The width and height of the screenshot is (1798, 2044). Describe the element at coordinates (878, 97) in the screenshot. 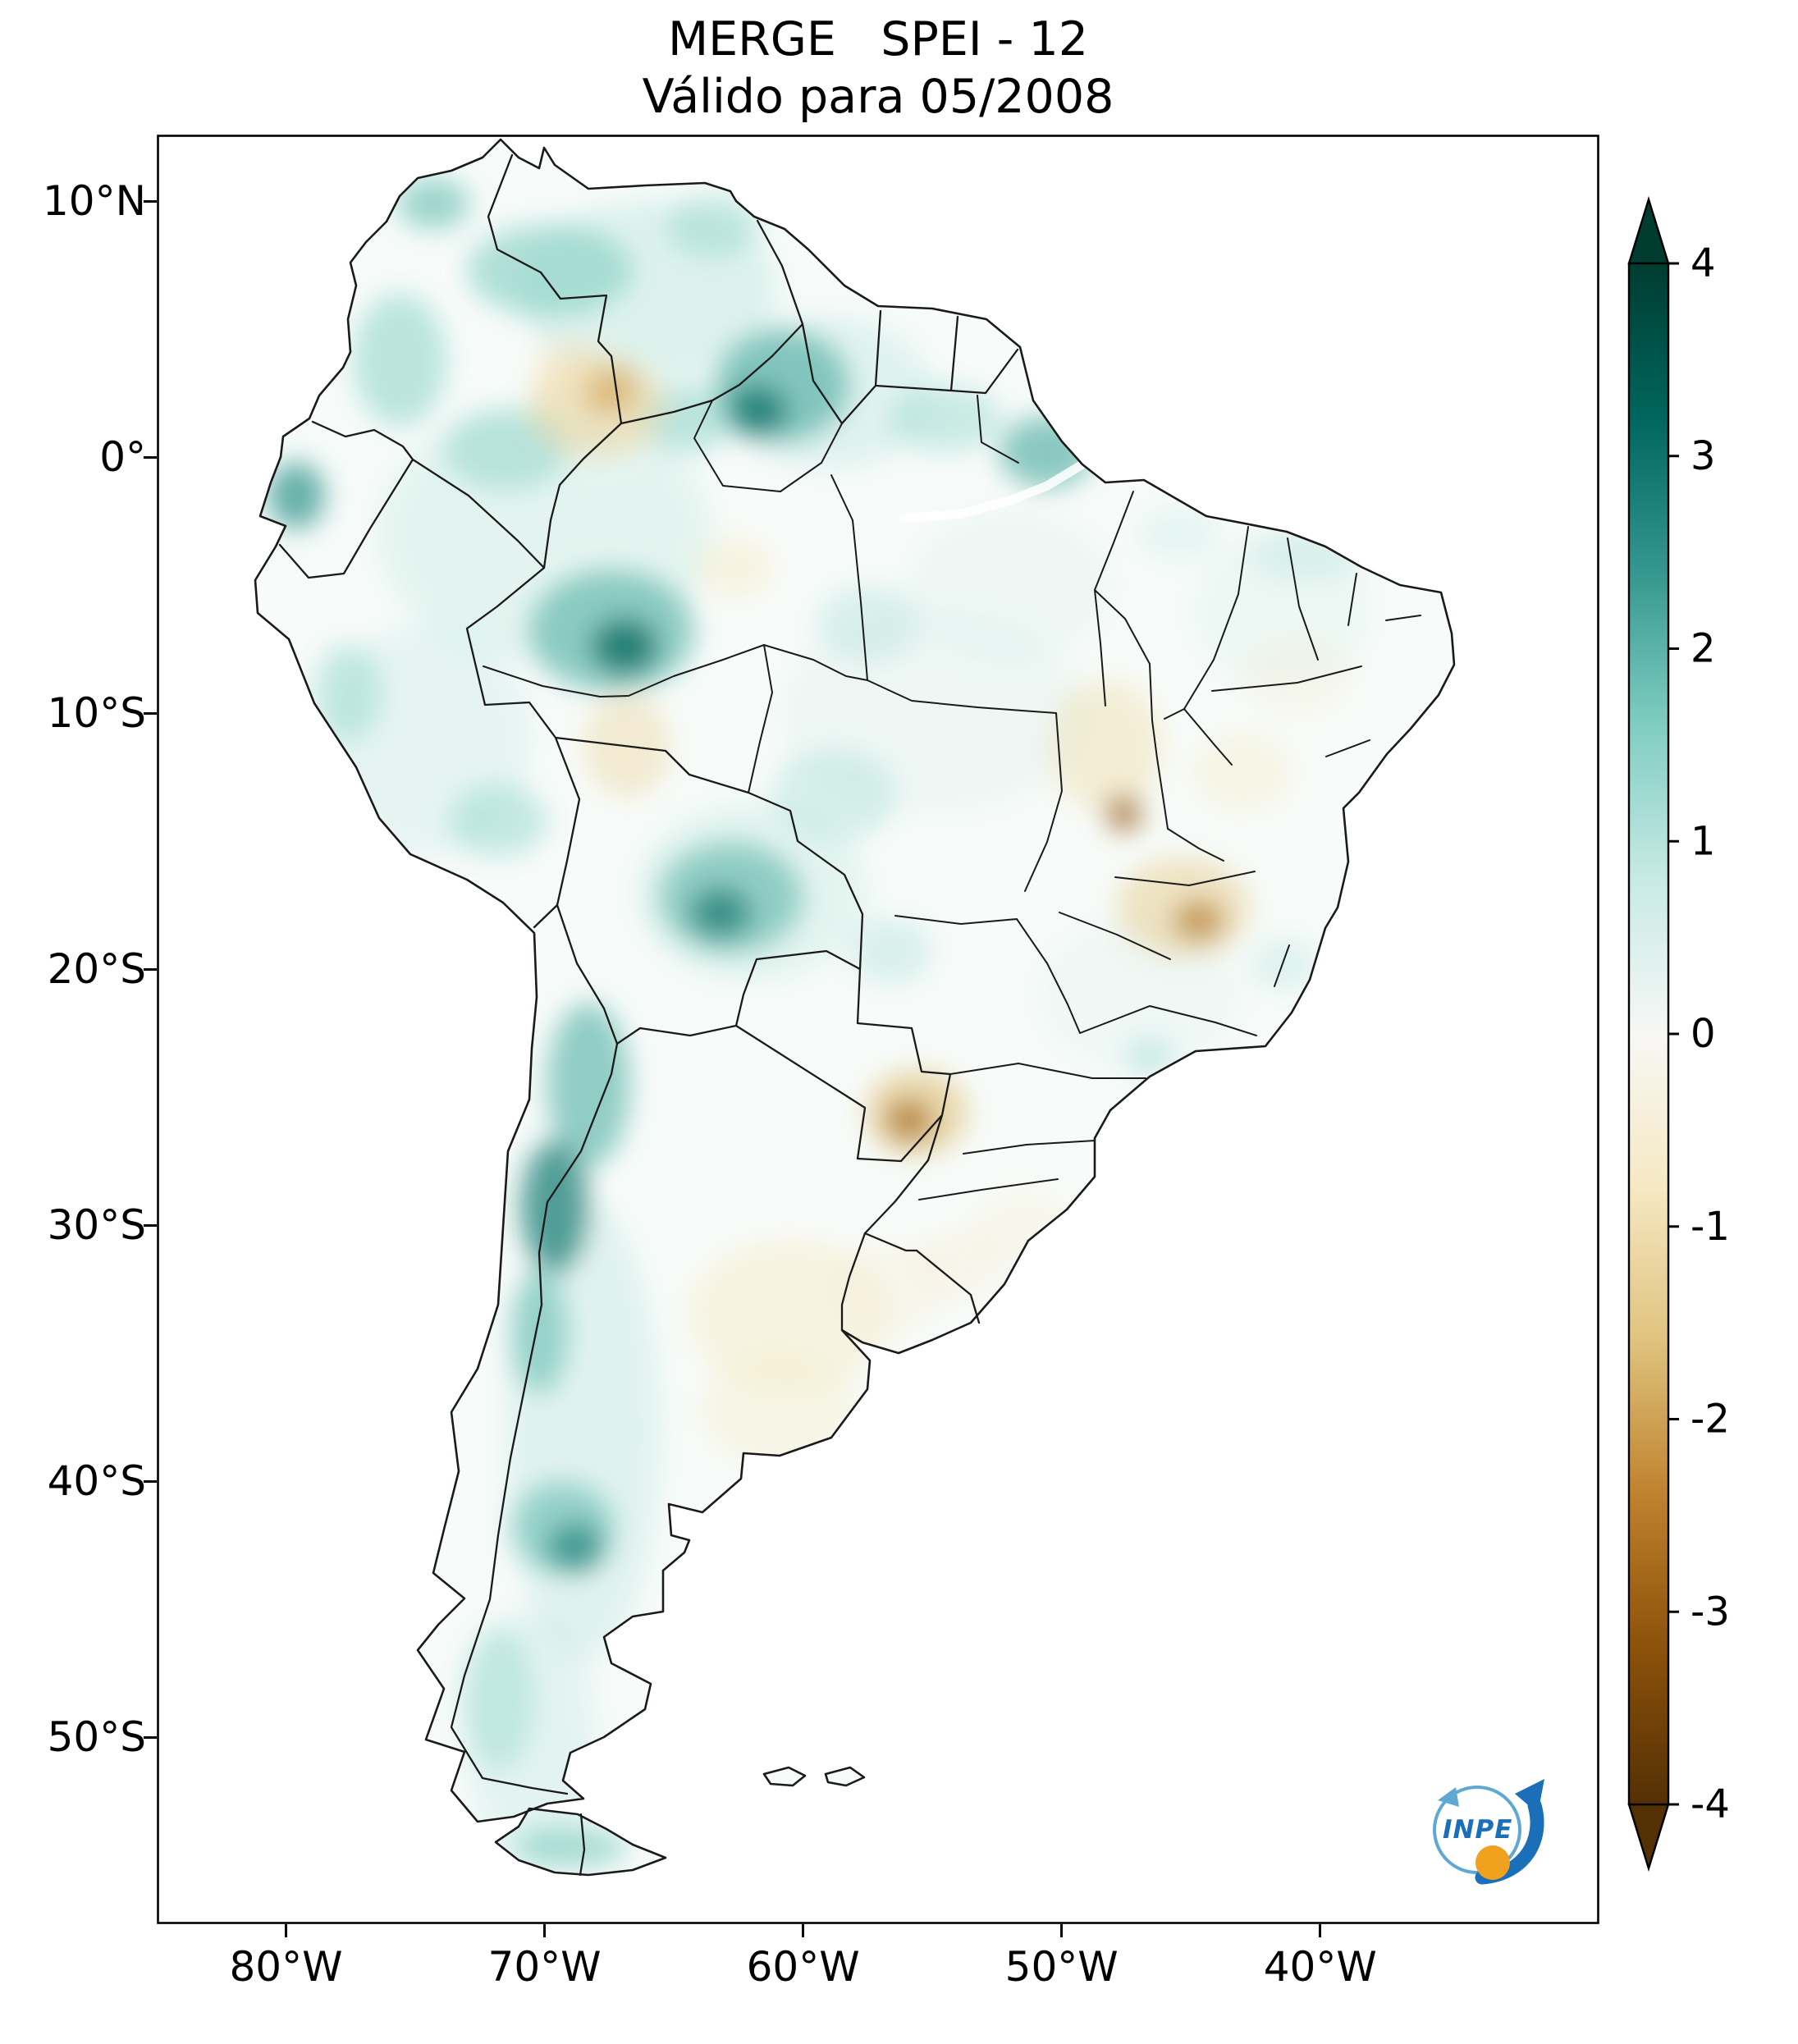

I see `chart-subtitle: Válido para 05/2008` at that location.